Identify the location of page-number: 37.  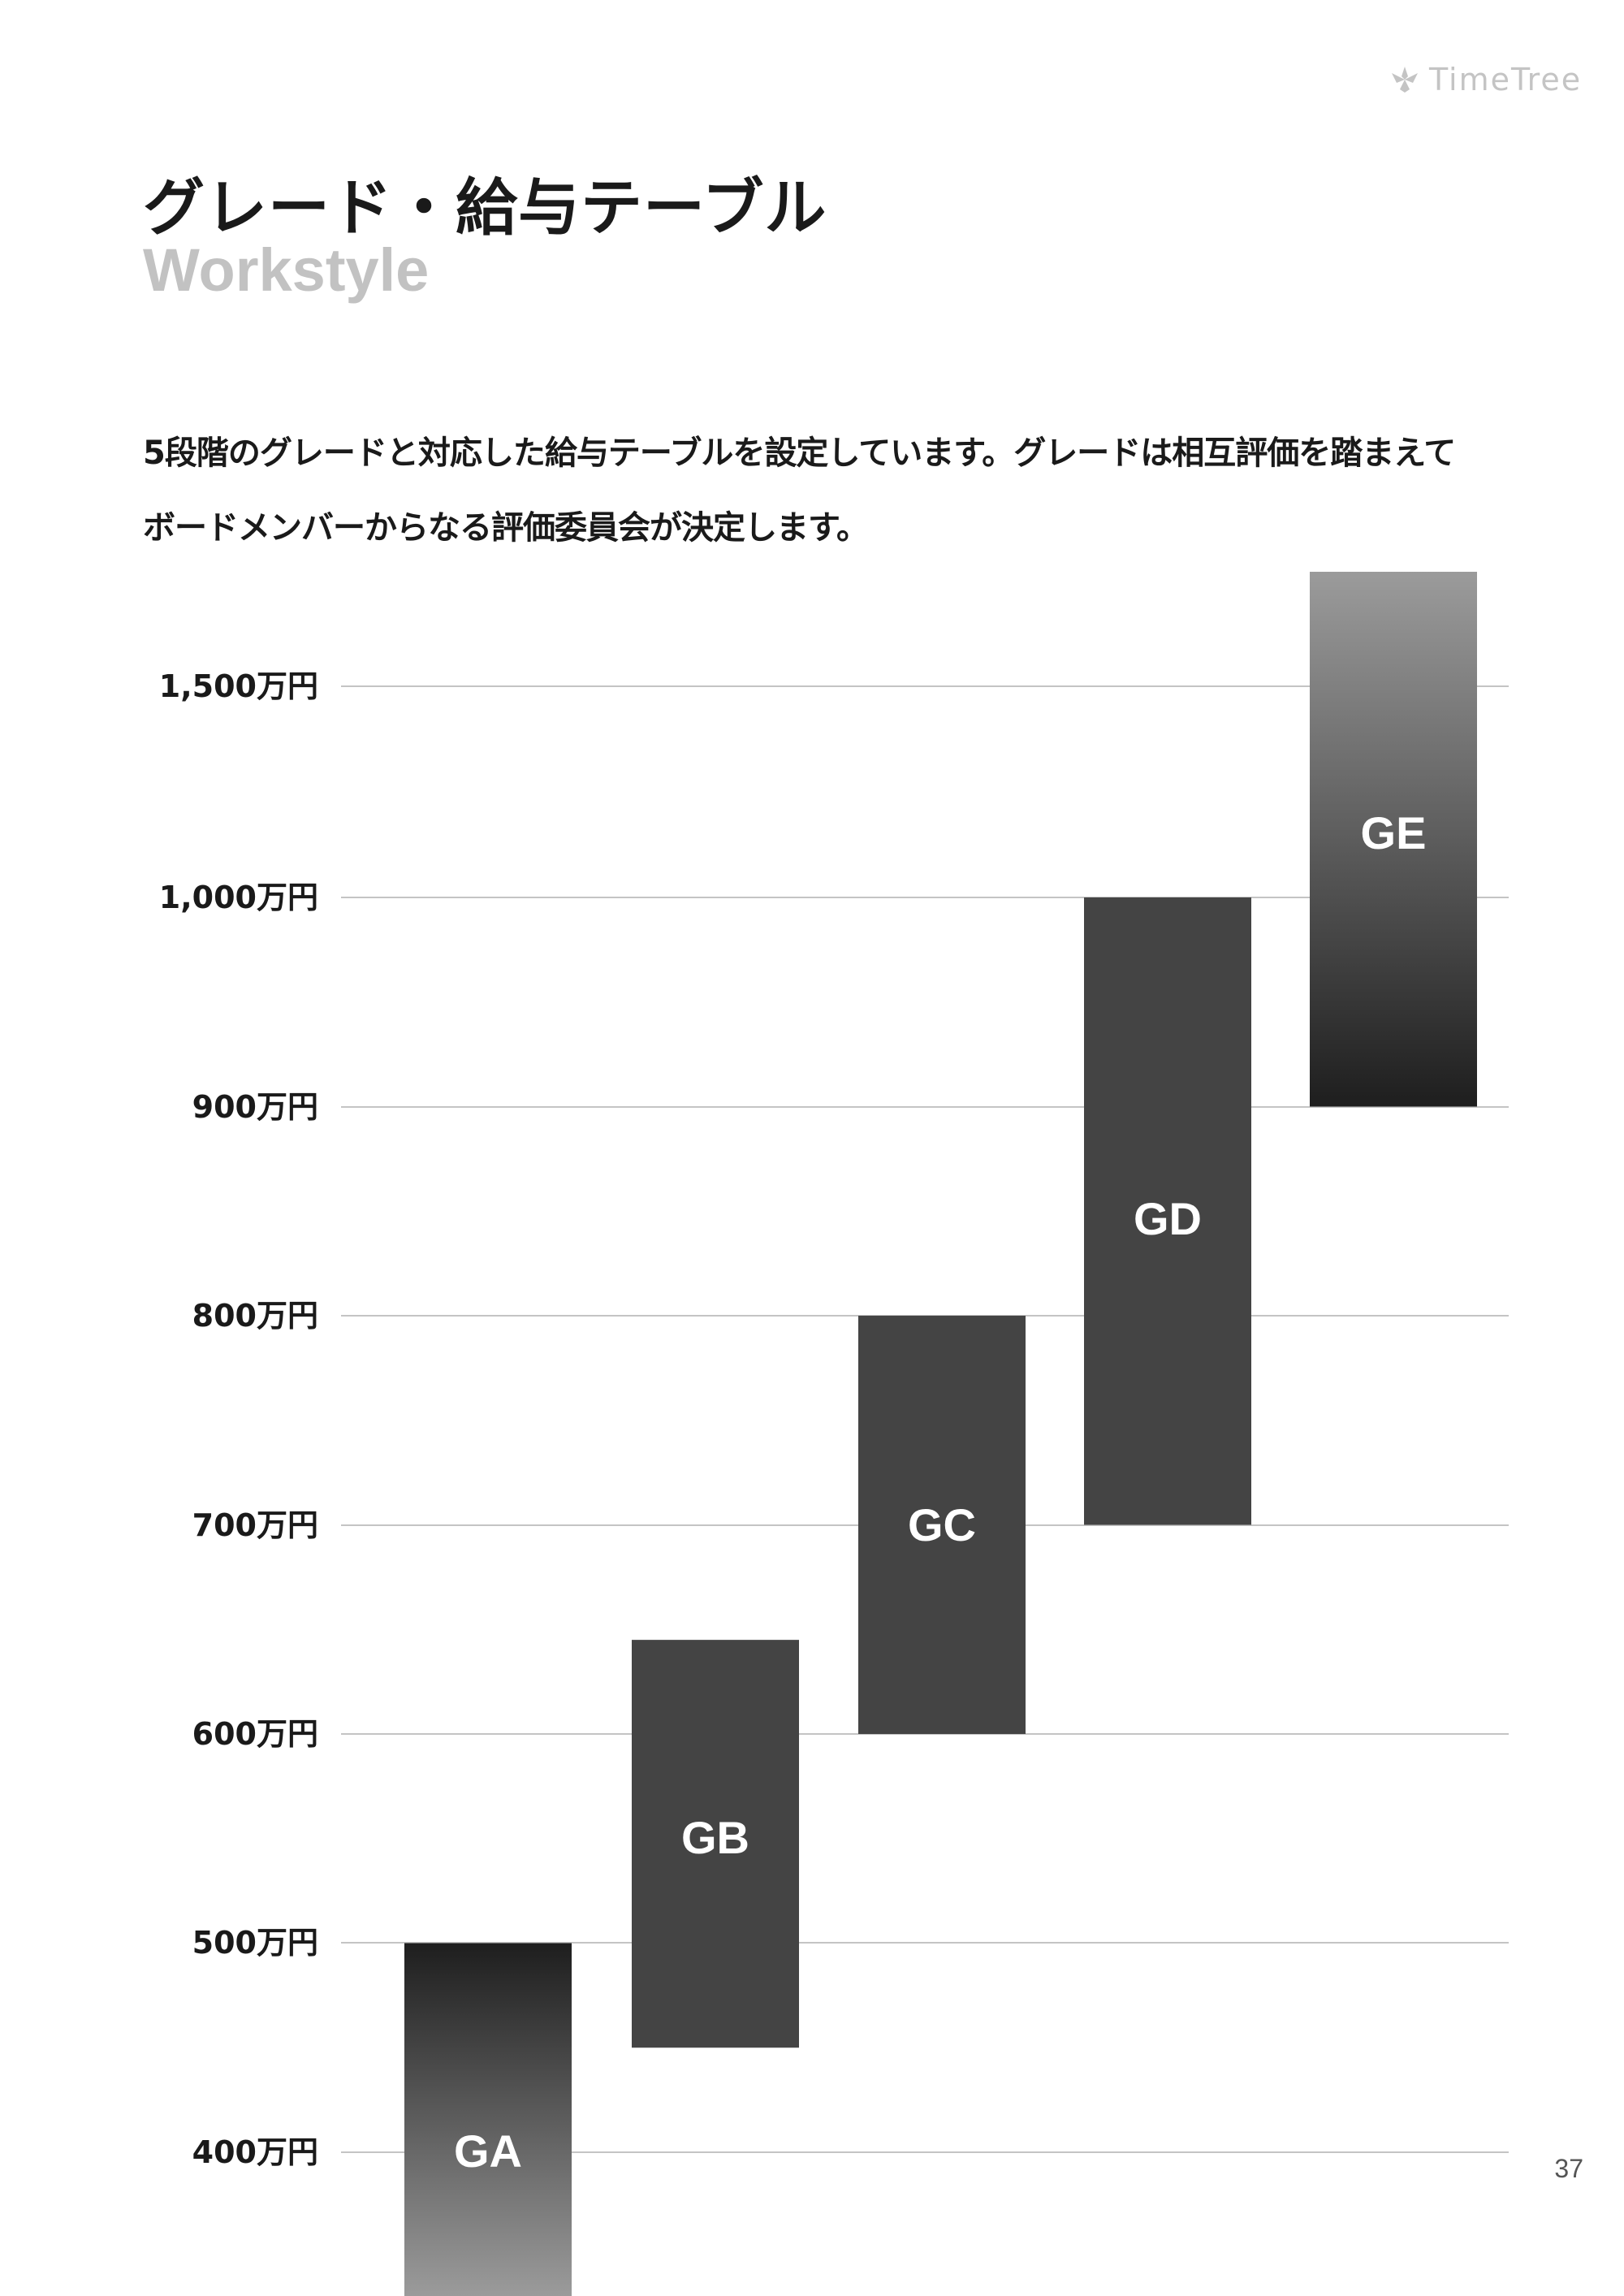
(1568, 2168).